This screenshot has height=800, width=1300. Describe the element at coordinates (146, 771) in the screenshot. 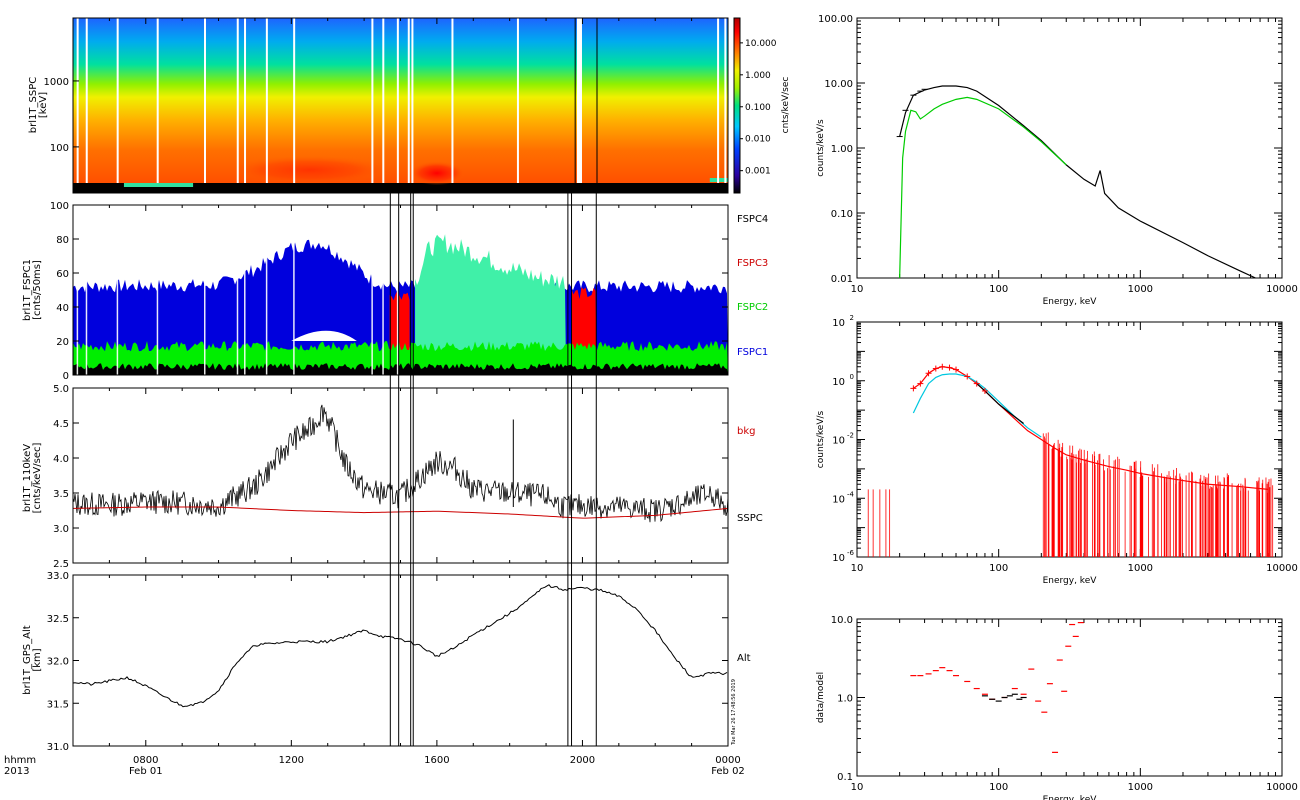

I see `date-label: Feb 01` at that location.